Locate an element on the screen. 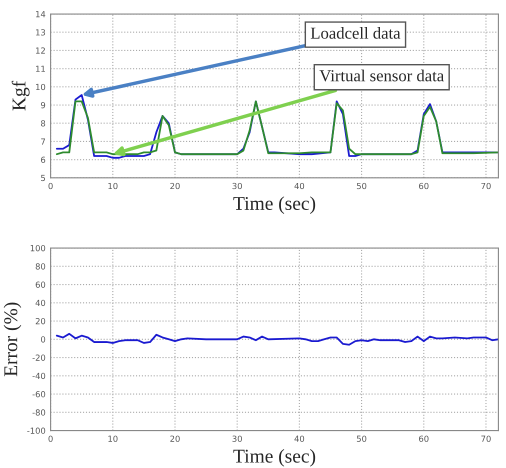  y-tick-label: 8 is located at coordinates (43, 123).